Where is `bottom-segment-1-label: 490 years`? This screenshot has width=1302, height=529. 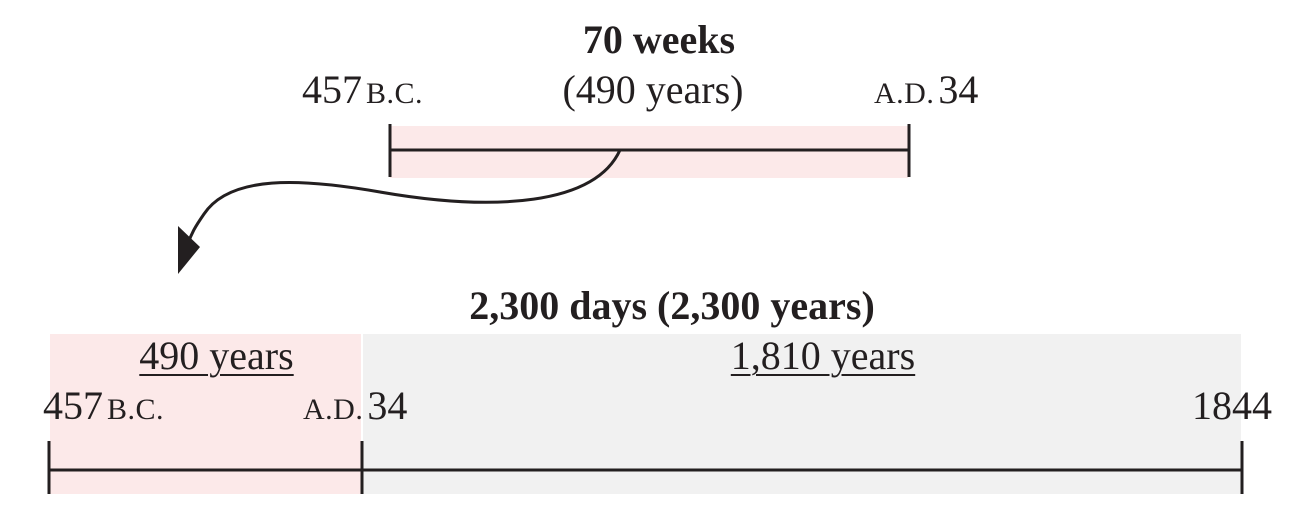
bottom-segment-1-label: 490 years is located at coordinates (216, 355).